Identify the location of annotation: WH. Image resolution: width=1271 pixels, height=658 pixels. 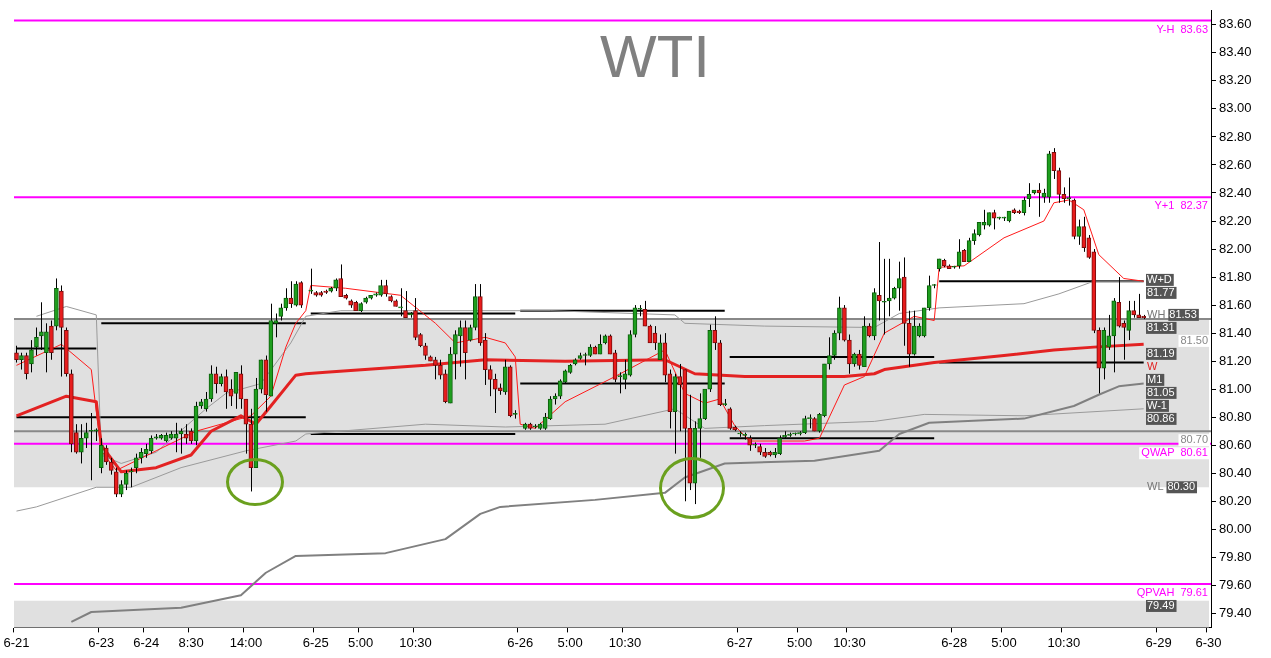
(1156, 313).